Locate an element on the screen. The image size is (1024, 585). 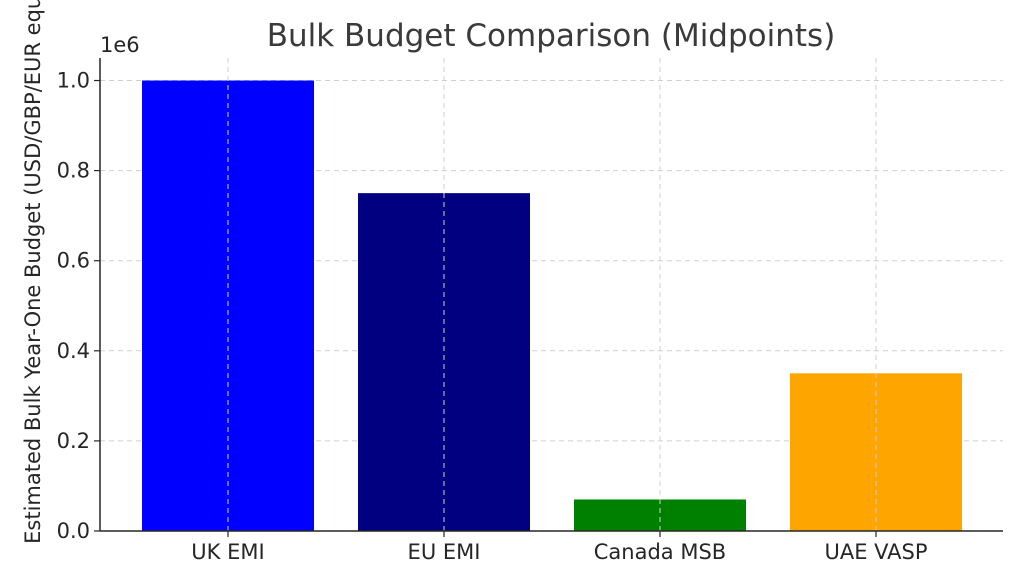
chart-title: Bulk Budget Comparison (Midpoints) is located at coordinates (551, 36).